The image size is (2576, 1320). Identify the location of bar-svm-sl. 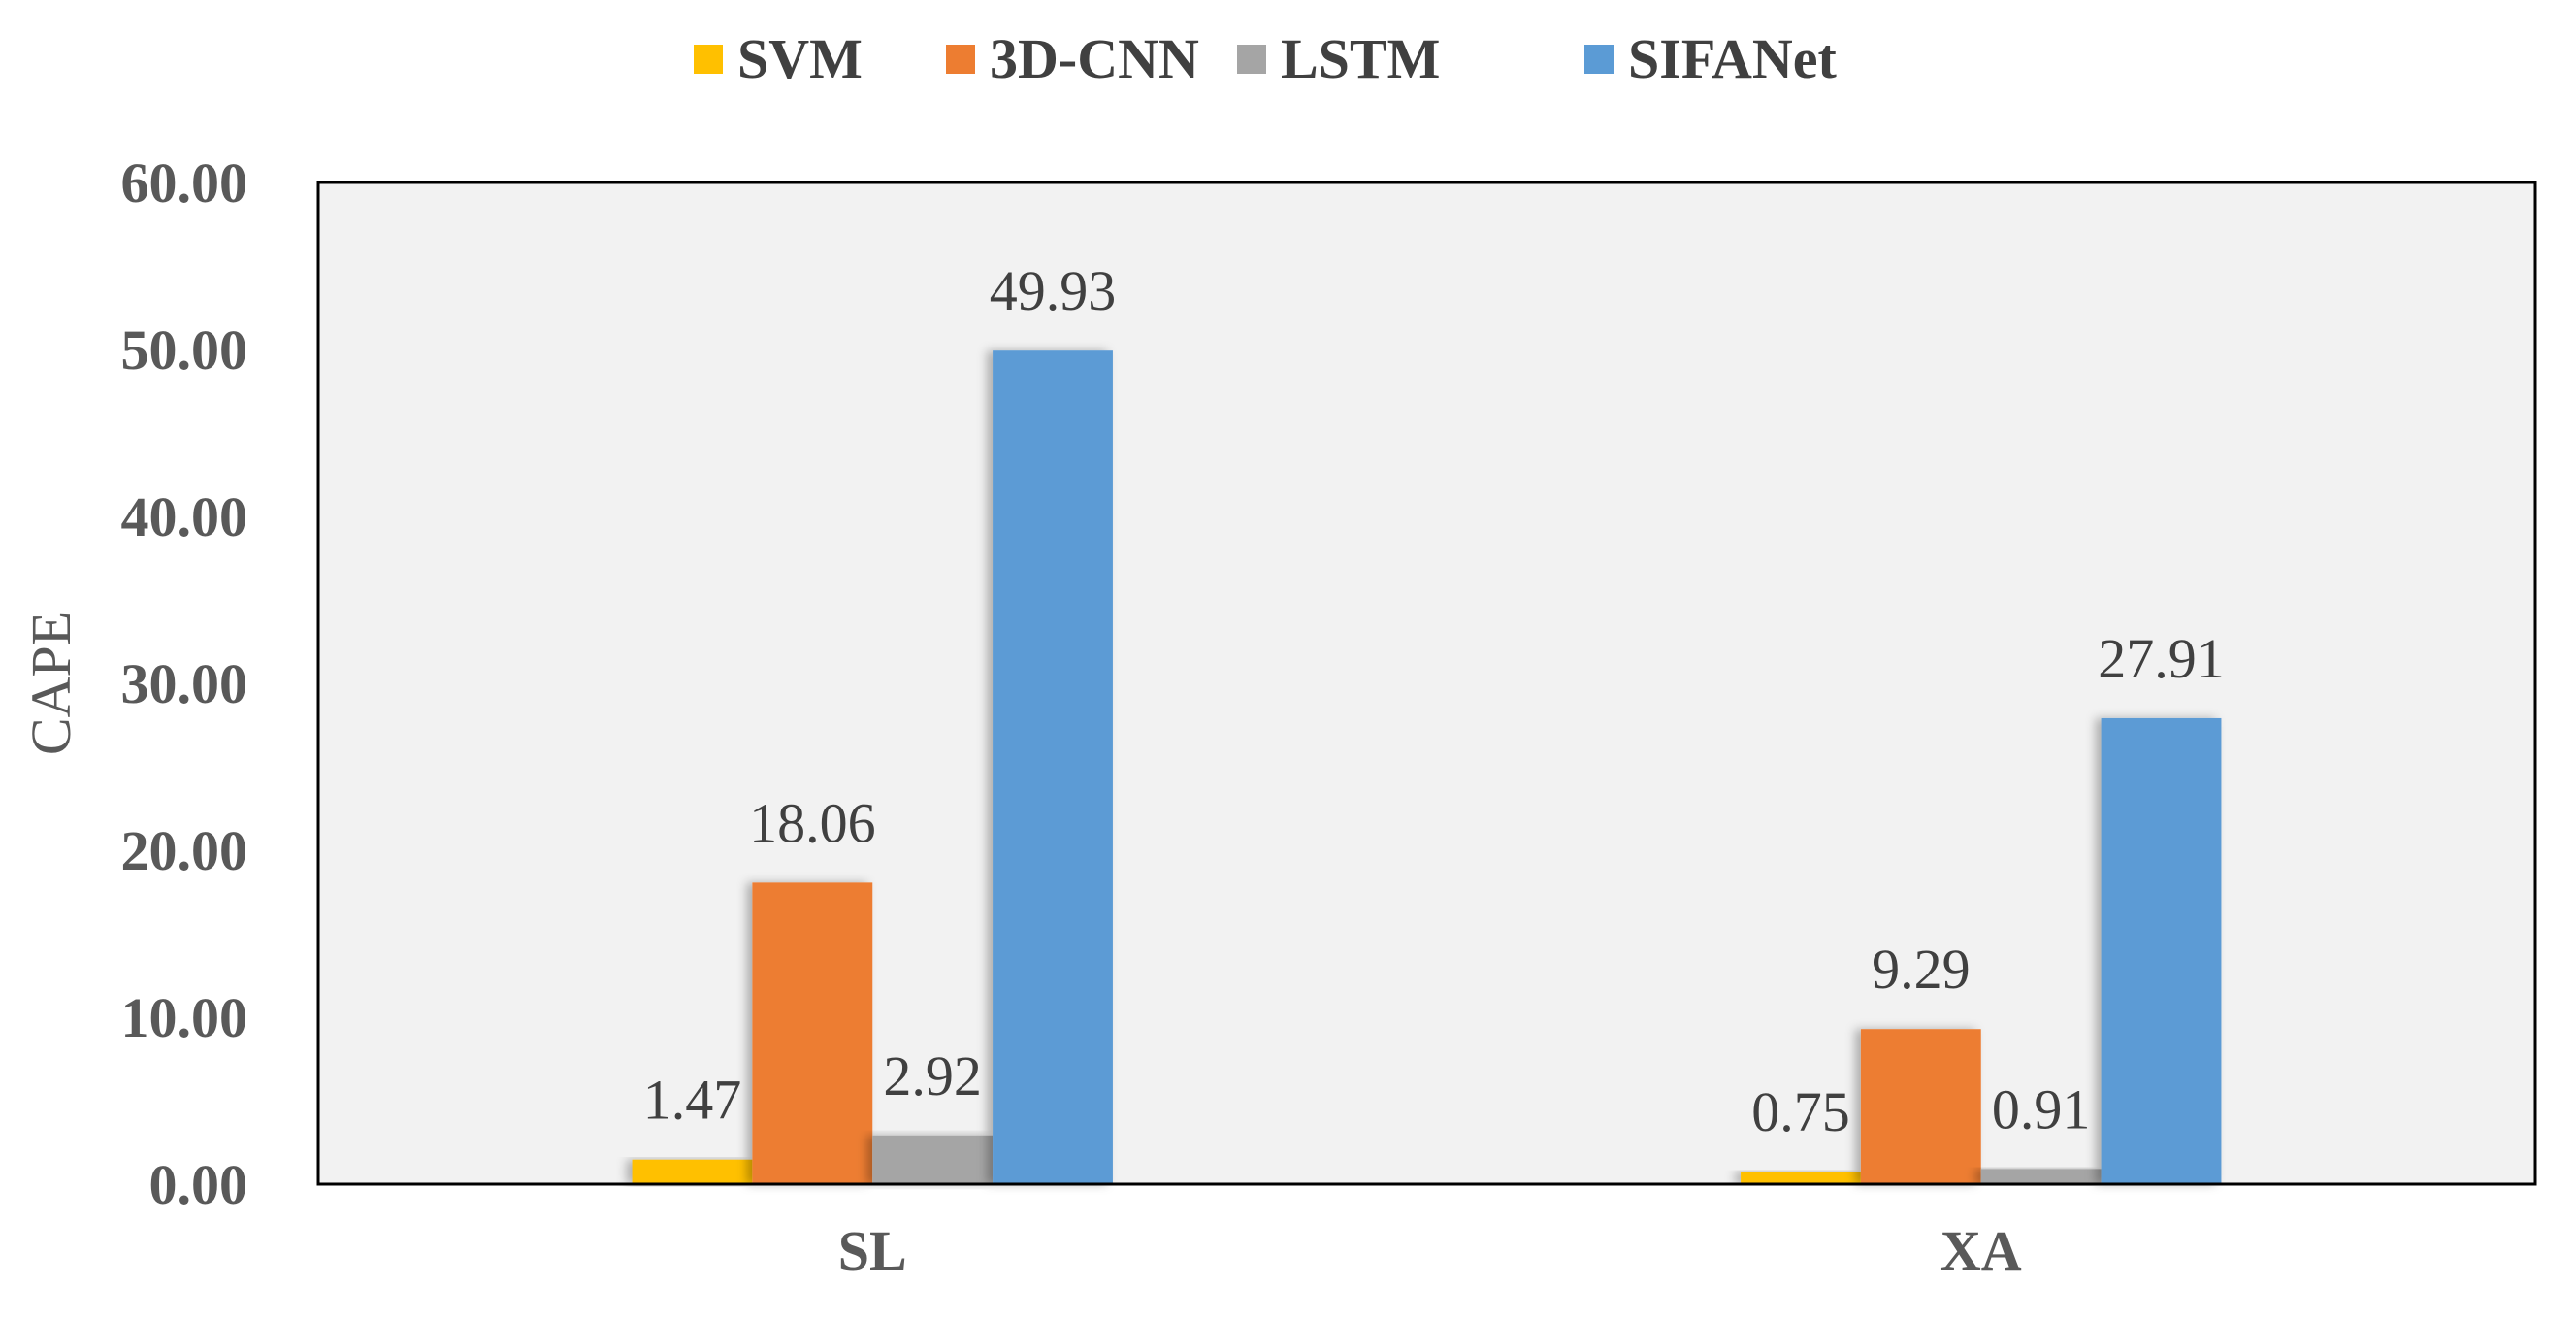
(692, 1171).